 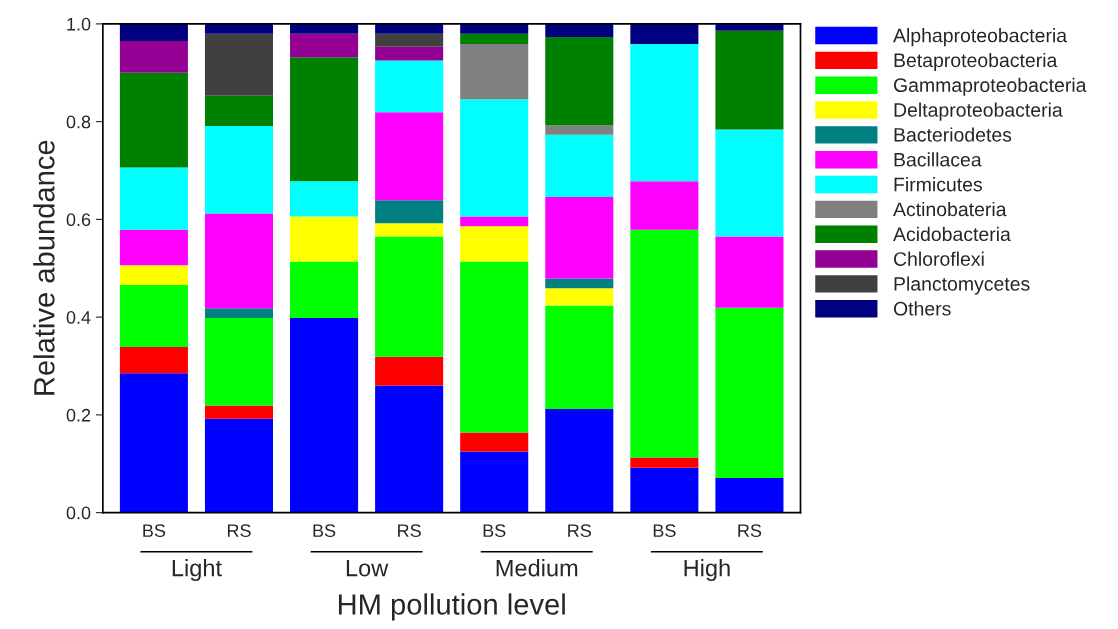 What do you see at coordinates (938, 159) in the screenshot?
I see `legend-label: Bacillacea` at bounding box center [938, 159].